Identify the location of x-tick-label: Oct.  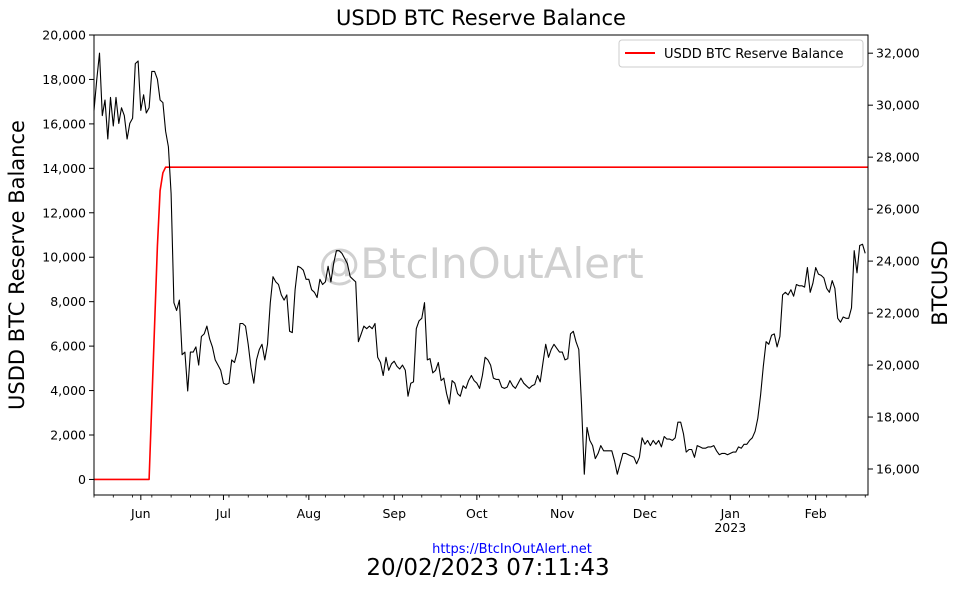
(477, 513).